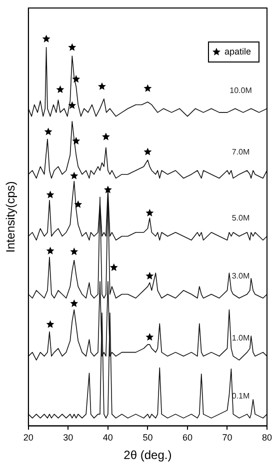 This screenshot has width=275, height=467. Describe the element at coordinates (241, 275) in the screenshot. I see `series-label: 3.0M` at that location.